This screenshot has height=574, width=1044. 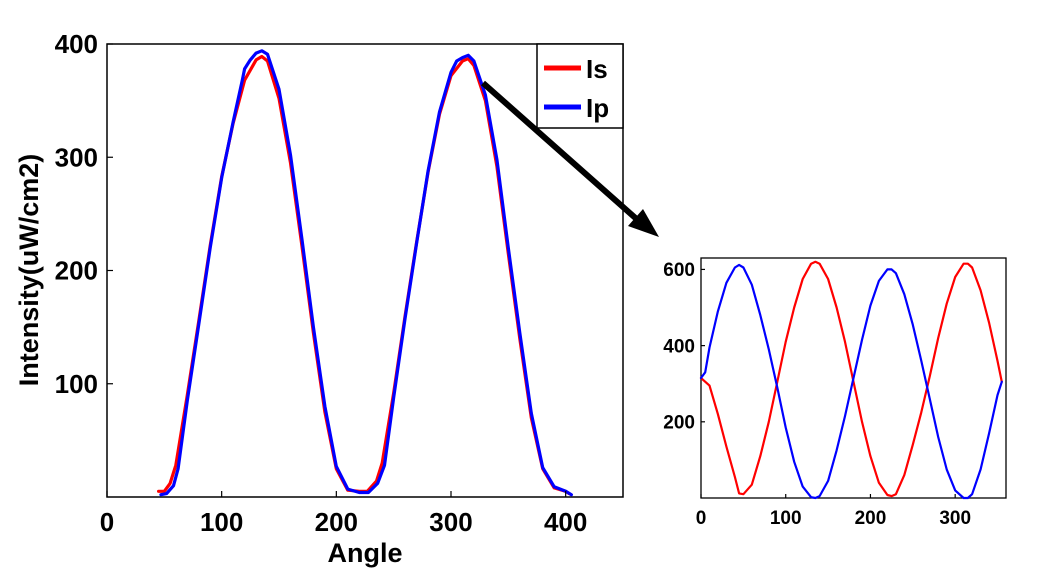 What do you see at coordinates (221, 522) in the screenshot?
I see `main-x-tick-label: 100` at bounding box center [221, 522].